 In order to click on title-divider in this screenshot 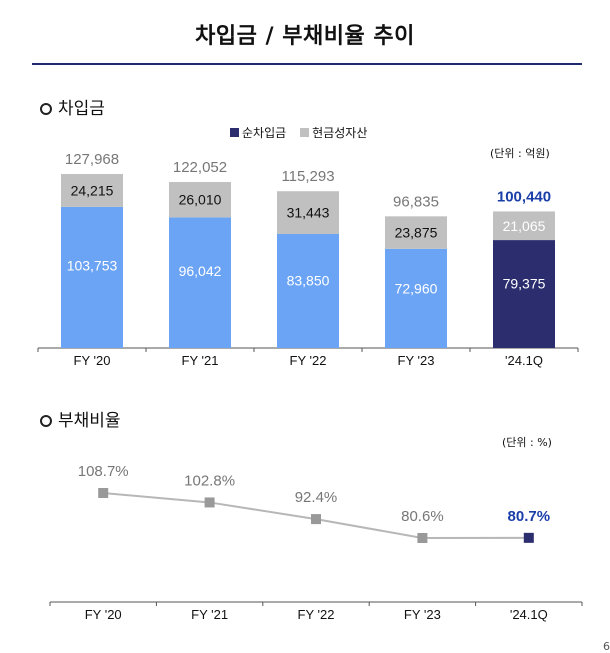, I will do `click(307, 64)`.